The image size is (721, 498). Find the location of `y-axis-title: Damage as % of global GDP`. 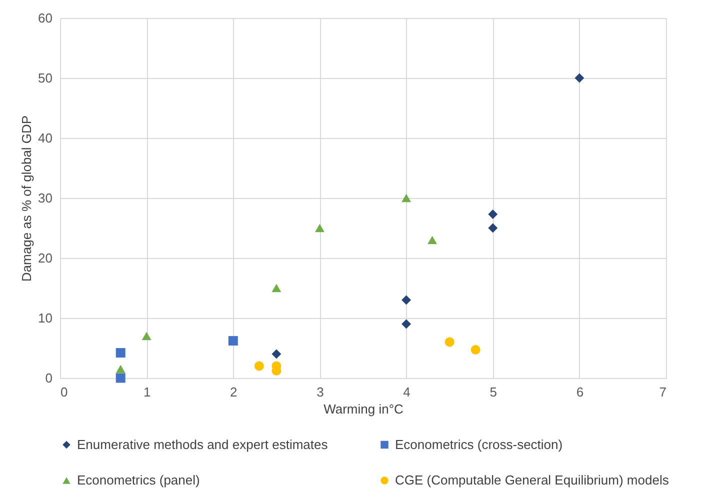

y-axis-title: Damage as % of global GDP is located at coordinates (26, 198).